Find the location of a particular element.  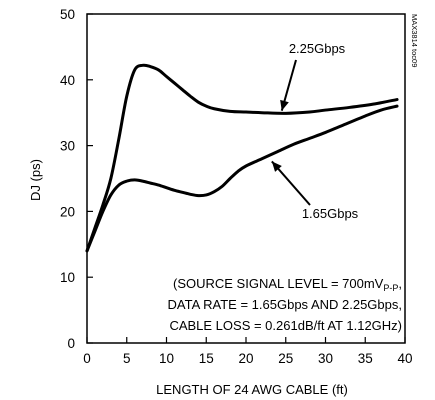

x-tick-label: 15 is located at coordinates (206, 358).